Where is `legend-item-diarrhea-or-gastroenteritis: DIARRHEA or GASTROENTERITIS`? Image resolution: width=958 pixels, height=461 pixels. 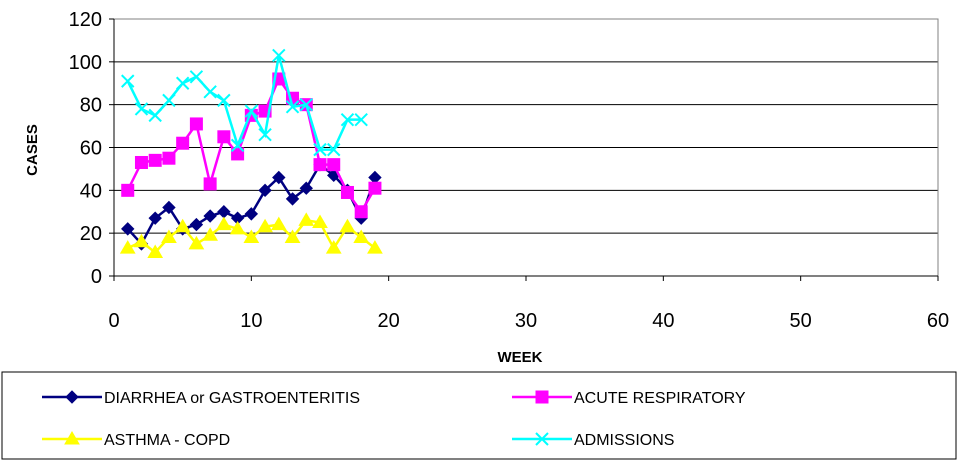
legend-item-diarrhea-or-gastroenteritis: DIARRHEA or GASTROENTERITIS is located at coordinates (201, 398).